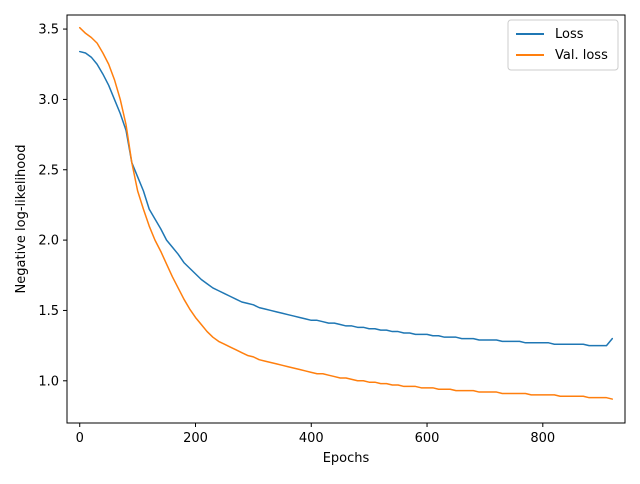 The image size is (640, 484). Describe the element at coordinates (427, 438) in the screenshot. I see `x-tick-label: 600` at that location.